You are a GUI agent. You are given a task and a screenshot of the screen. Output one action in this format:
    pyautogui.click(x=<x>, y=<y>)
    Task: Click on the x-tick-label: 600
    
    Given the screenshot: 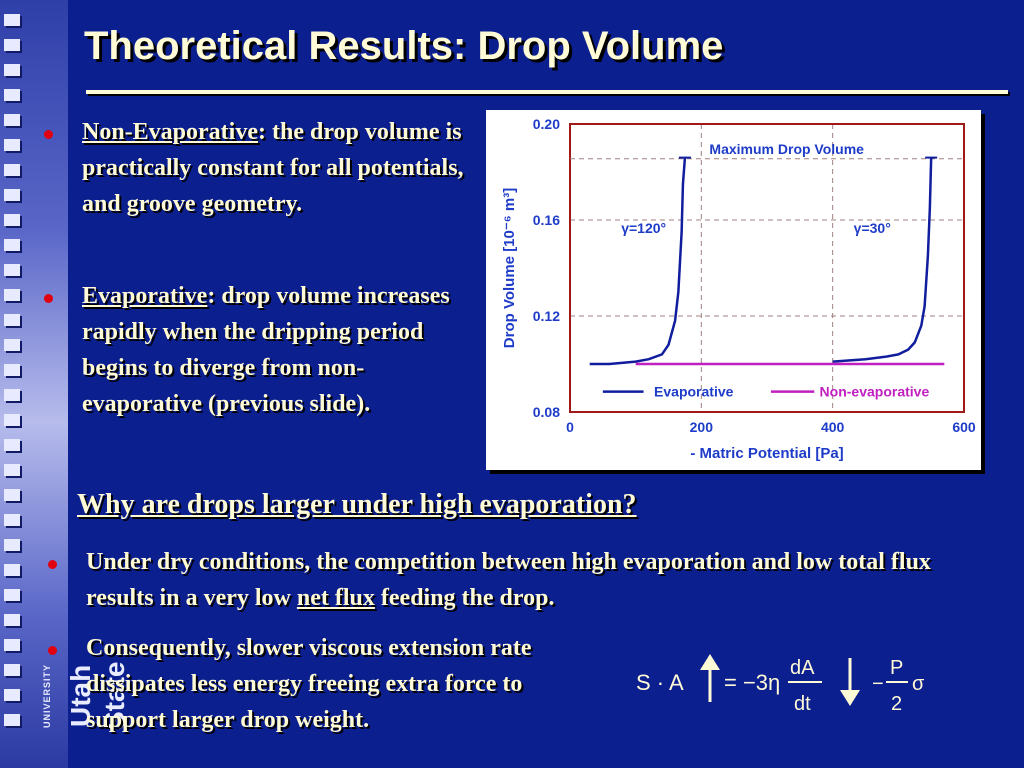 What is the action you would take?
    pyautogui.click(x=964, y=427)
    